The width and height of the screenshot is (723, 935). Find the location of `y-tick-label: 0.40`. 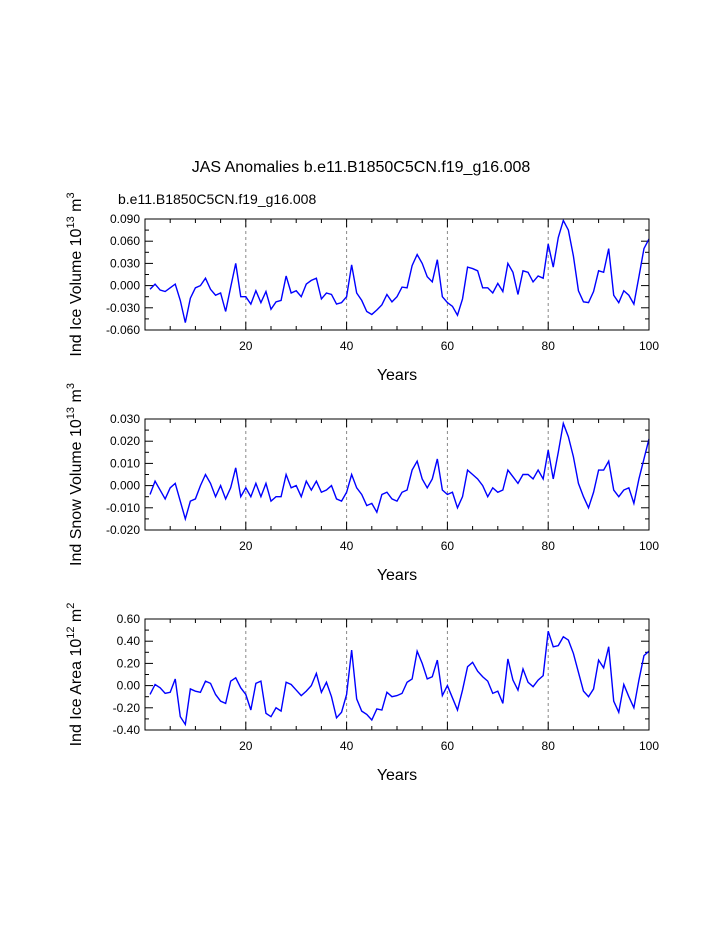

y-tick-label: 0.40 is located at coordinates (129, 641).